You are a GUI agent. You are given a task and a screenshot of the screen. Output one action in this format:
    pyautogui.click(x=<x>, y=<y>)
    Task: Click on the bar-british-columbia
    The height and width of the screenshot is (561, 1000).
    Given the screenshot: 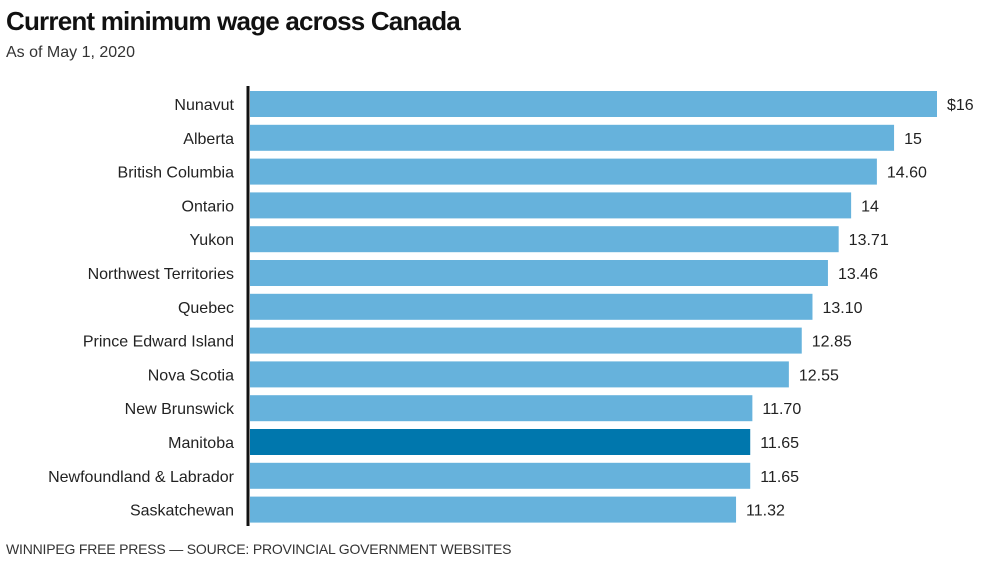 What is the action you would take?
    pyautogui.click(x=563, y=171)
    